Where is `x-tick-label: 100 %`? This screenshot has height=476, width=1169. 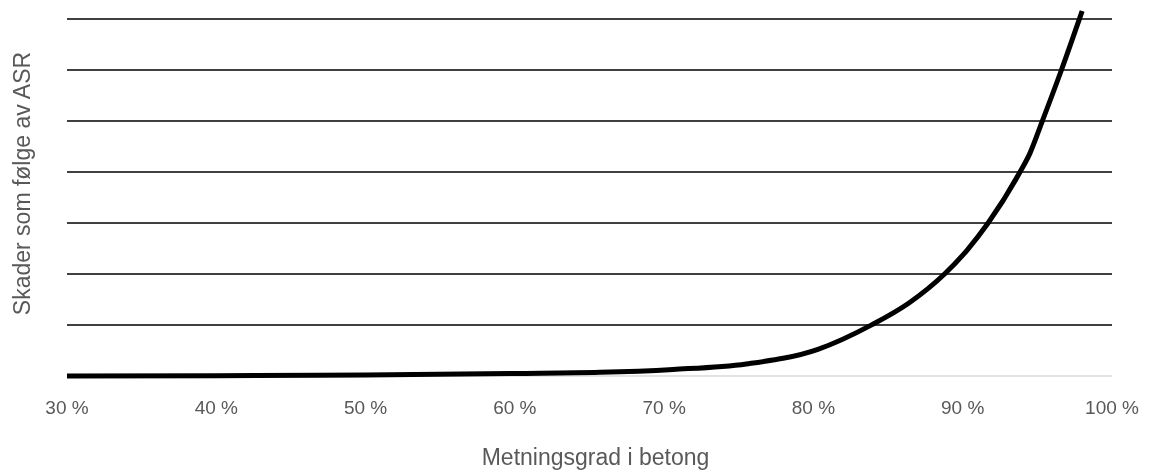
x-tick-label: 100 % is located at coordinates (1112, 407).